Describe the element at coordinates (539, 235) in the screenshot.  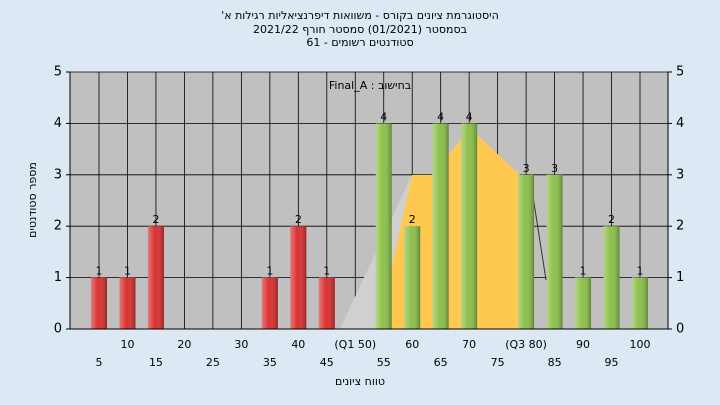
I see `distribution-line` at that location.